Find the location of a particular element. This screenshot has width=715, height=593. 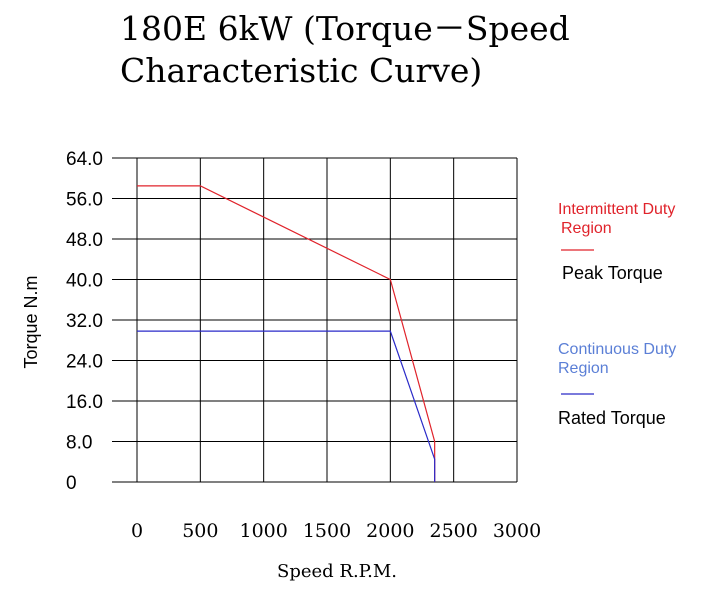

rated-torque-line is located at coordinates (286, 406).